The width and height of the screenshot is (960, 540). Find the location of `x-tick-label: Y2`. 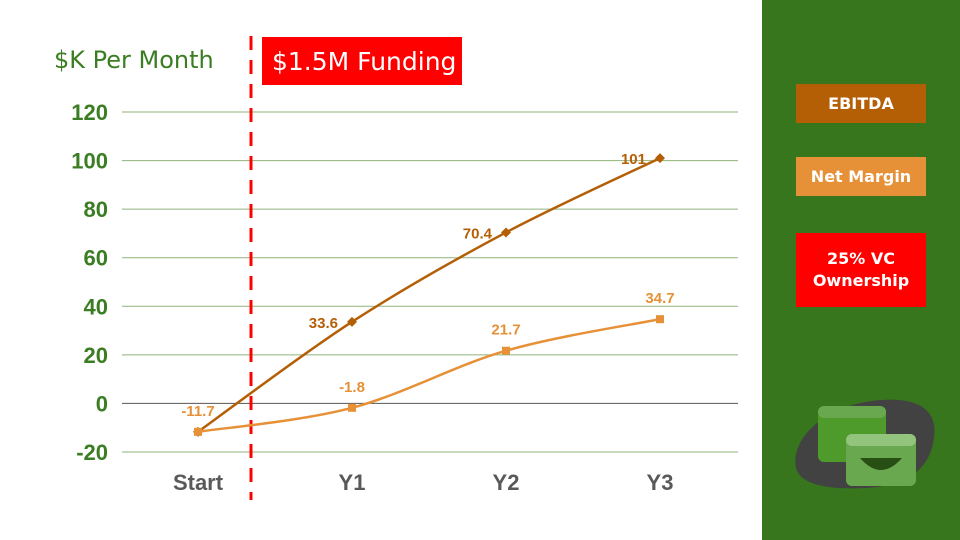

x-tick-label: Y2 is located at coordinates (506, 482).